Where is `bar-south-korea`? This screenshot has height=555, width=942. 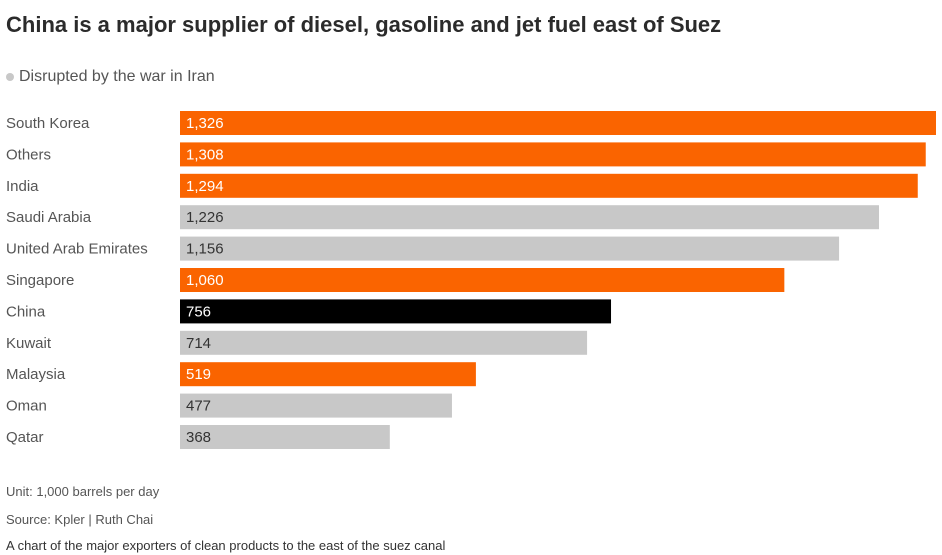
bar-south-korea is located at coordinates (558, 123).